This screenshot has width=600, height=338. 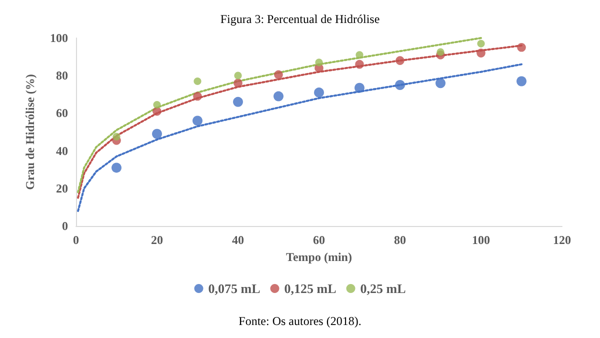 What do you see at coordinates (157, 240) in the screenshot?
I see `x-tick-label: 20` at bounding box center [157, 240].